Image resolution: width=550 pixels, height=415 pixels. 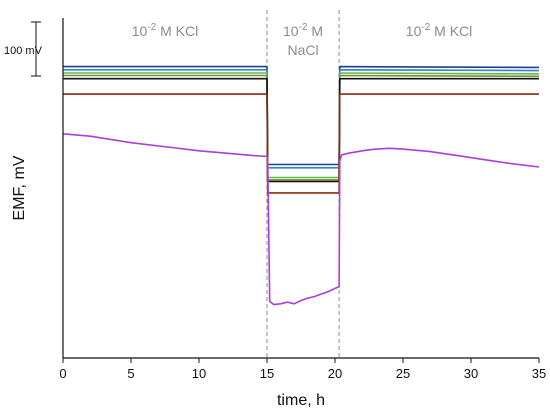 What do you see at coordinates (539, 373) in the screenshot?
I see `x-tick-label: 35` at bounding box center [539, 373].